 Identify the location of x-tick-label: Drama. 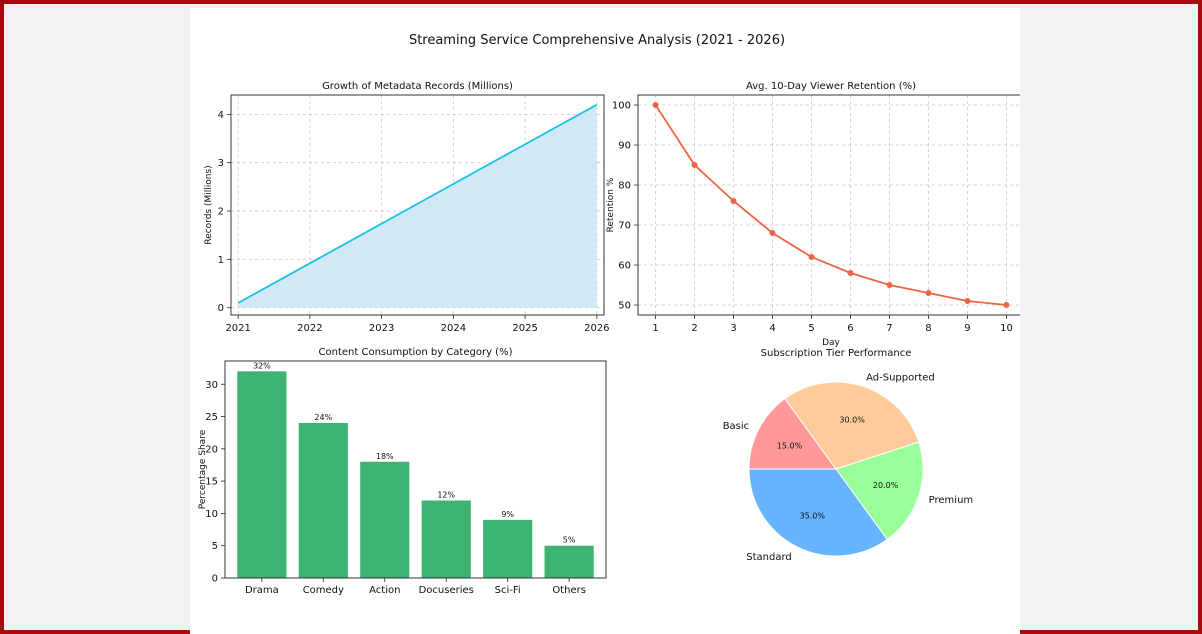
(262, 590).